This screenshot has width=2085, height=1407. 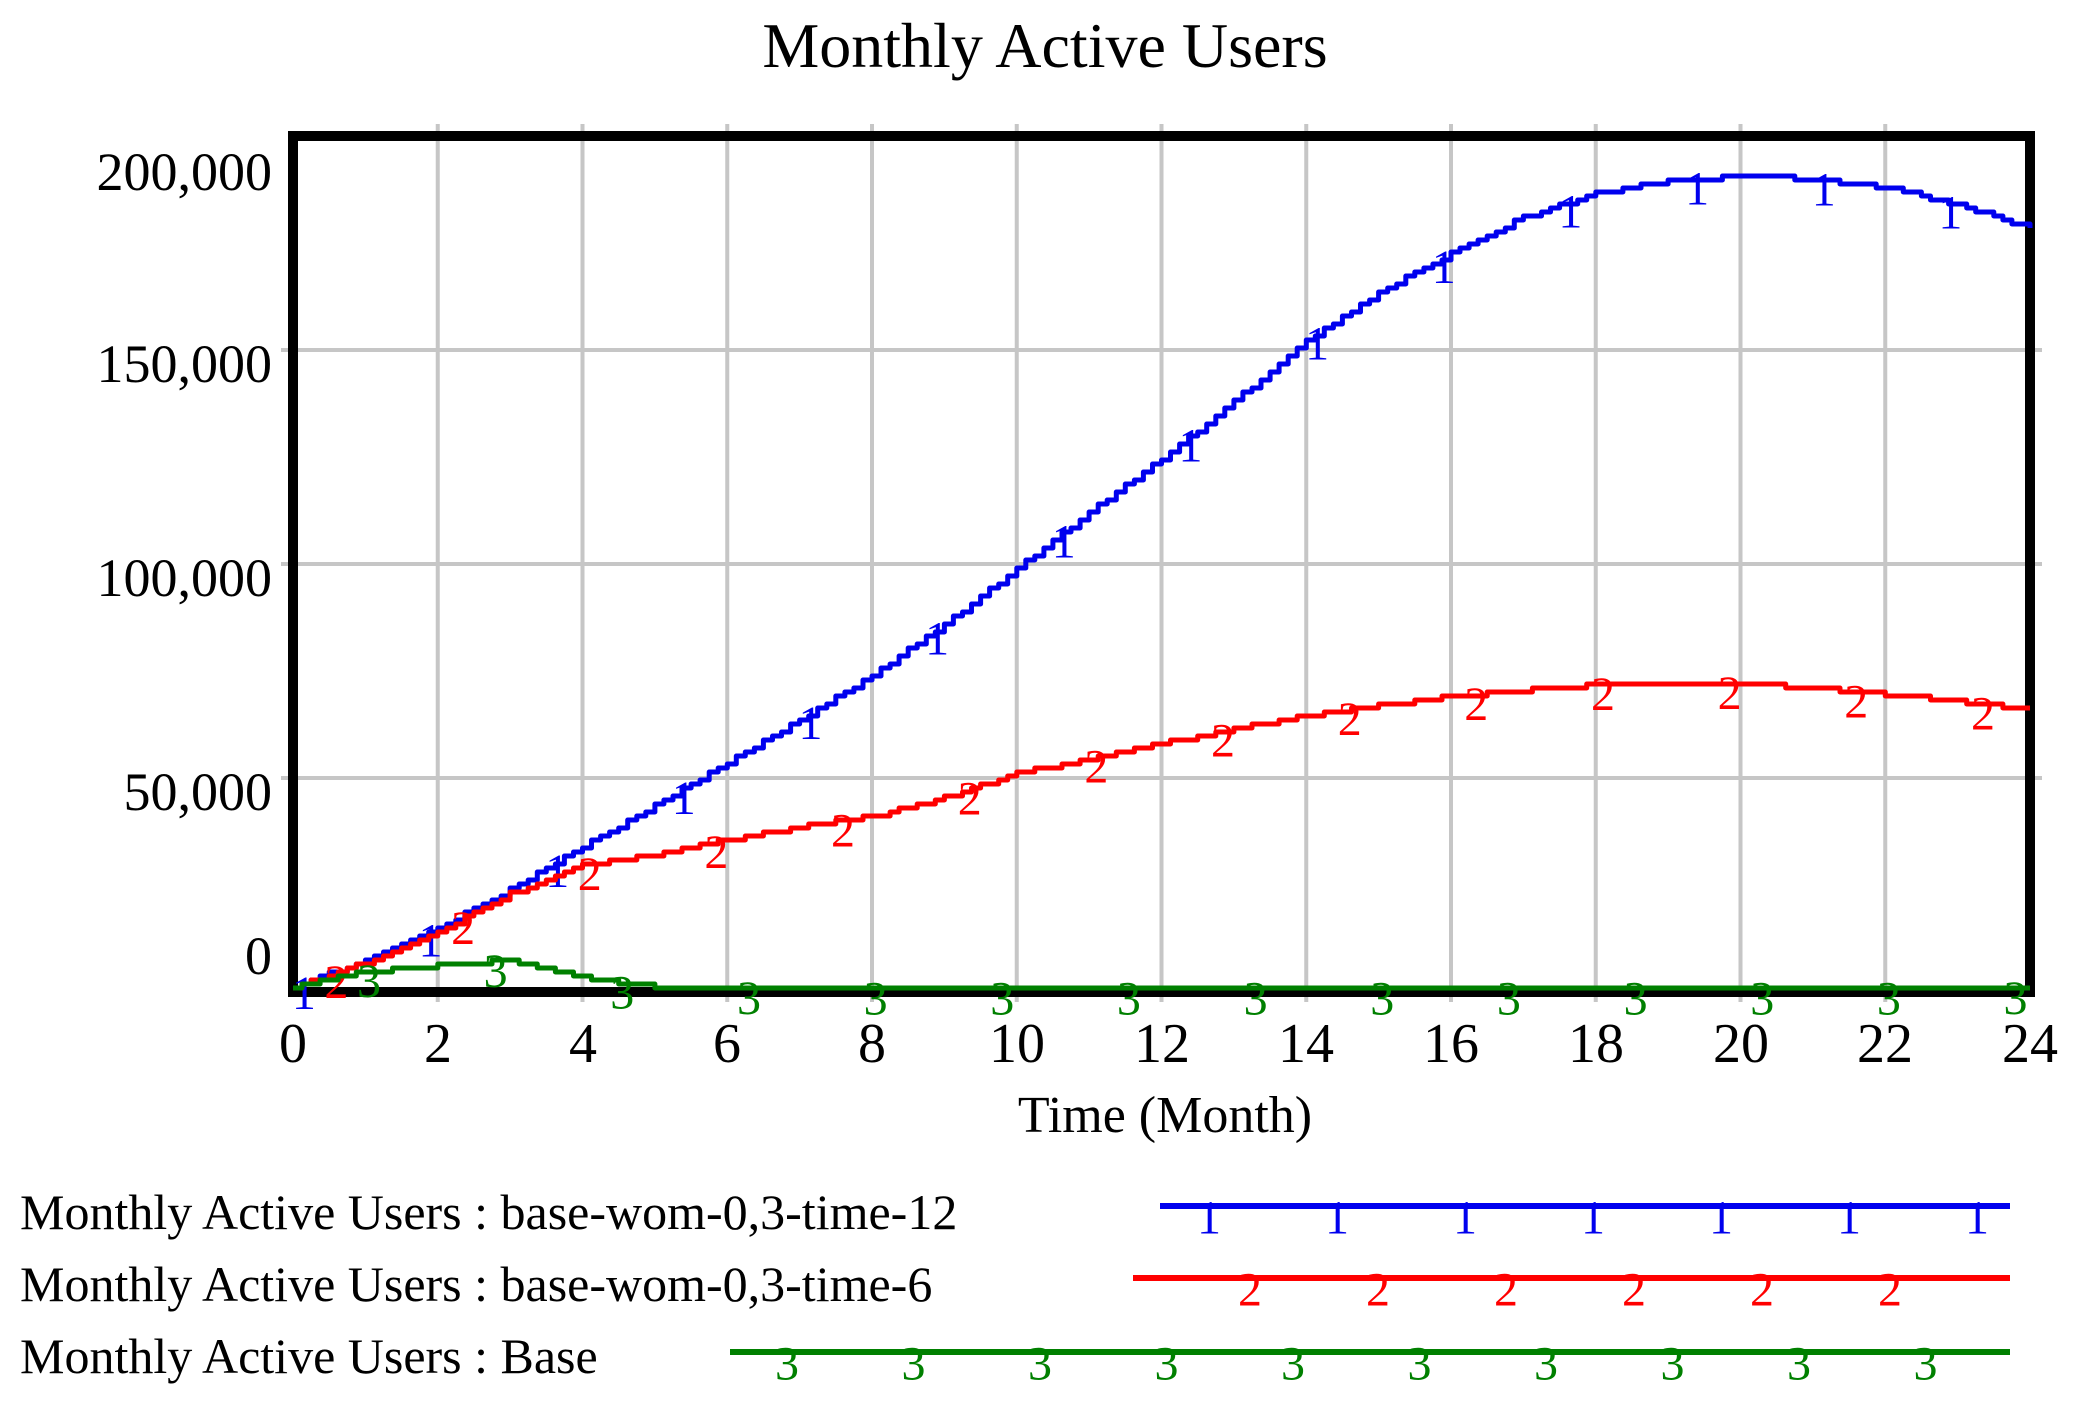 What do you see at coordinates (1451, 1044) in the screenshot?
I see `x-axis-tick-label: 16` at bounding box center [1451, 1044].